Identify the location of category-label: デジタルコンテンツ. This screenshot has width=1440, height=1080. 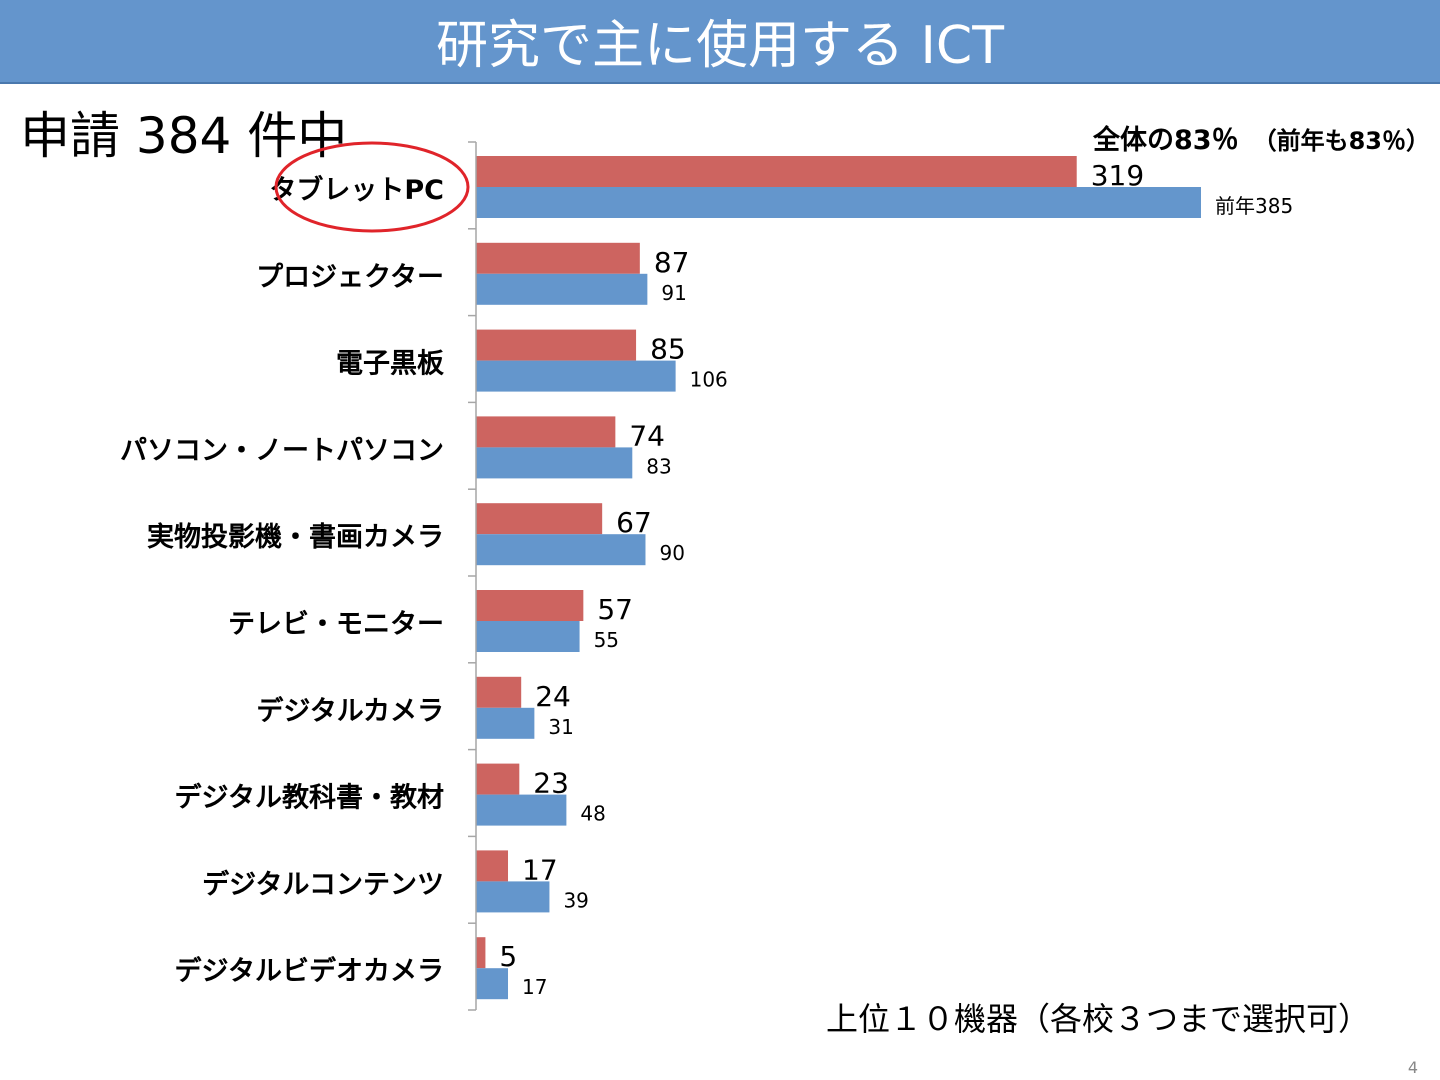
(323, 884).